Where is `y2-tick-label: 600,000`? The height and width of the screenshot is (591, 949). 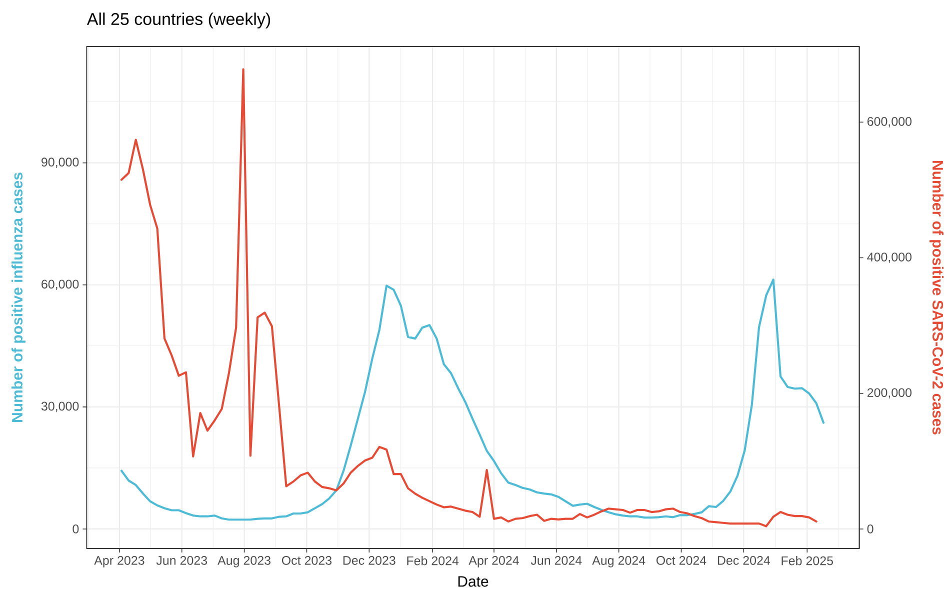
y2-tick-label: 600,000 is located at coordinates (889, 122).